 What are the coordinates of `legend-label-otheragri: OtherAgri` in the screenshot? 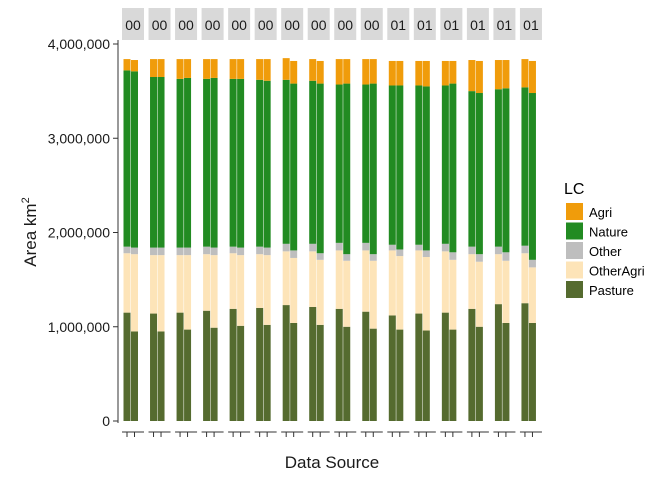 It's located at (617, 271).